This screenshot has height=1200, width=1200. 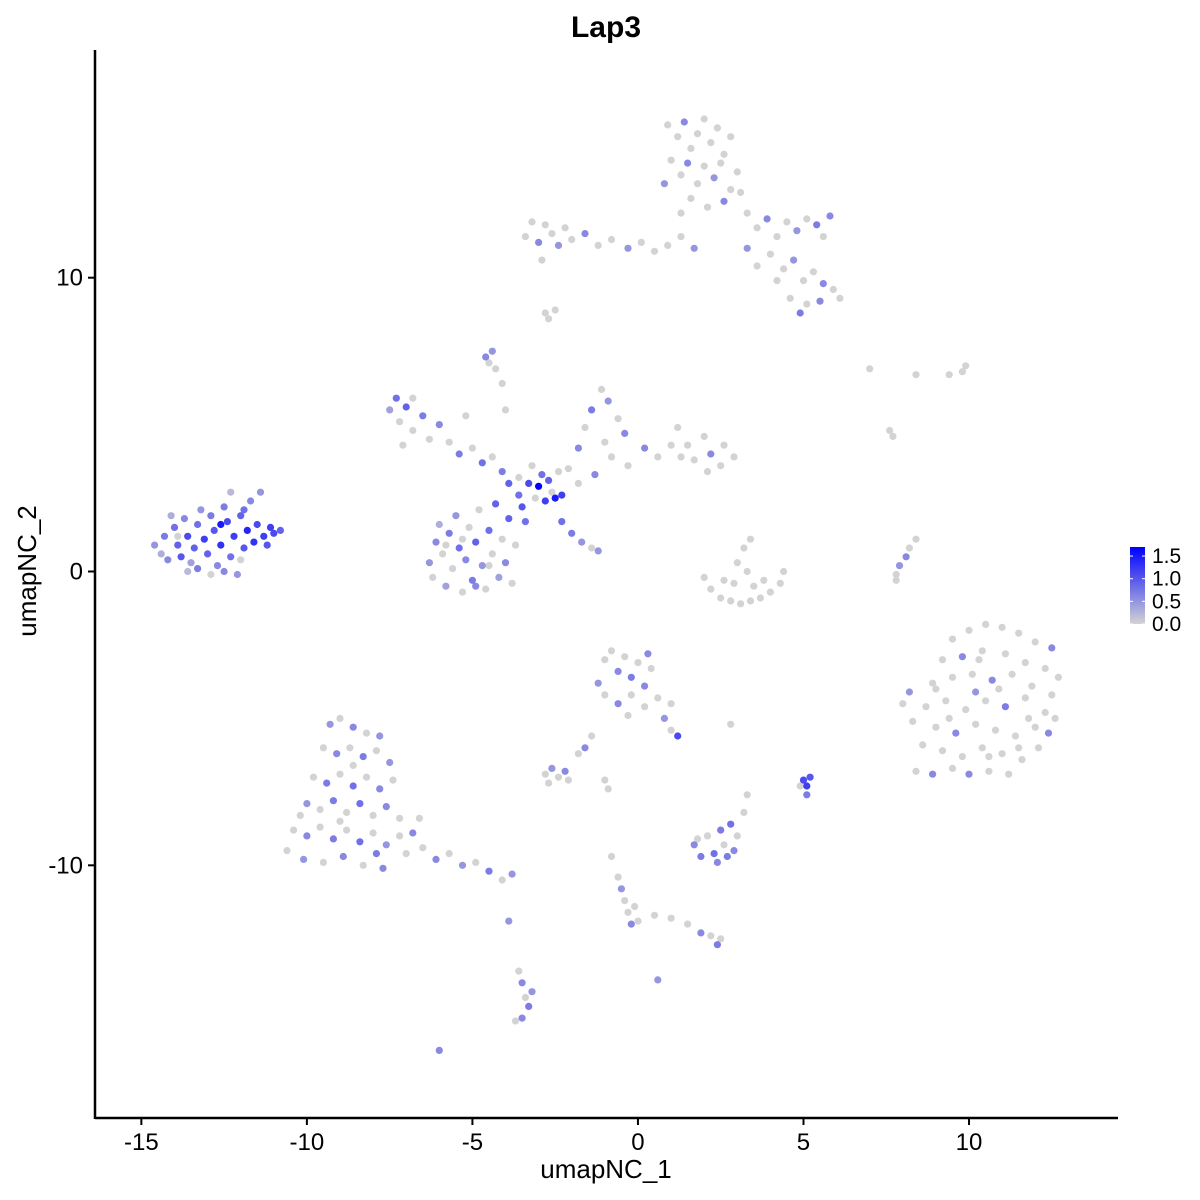 What do you see at coordinates (606, 1169) in the screenshot?
I see `x-axis-title: umapNC_1` at bounding box center [606, 1169].